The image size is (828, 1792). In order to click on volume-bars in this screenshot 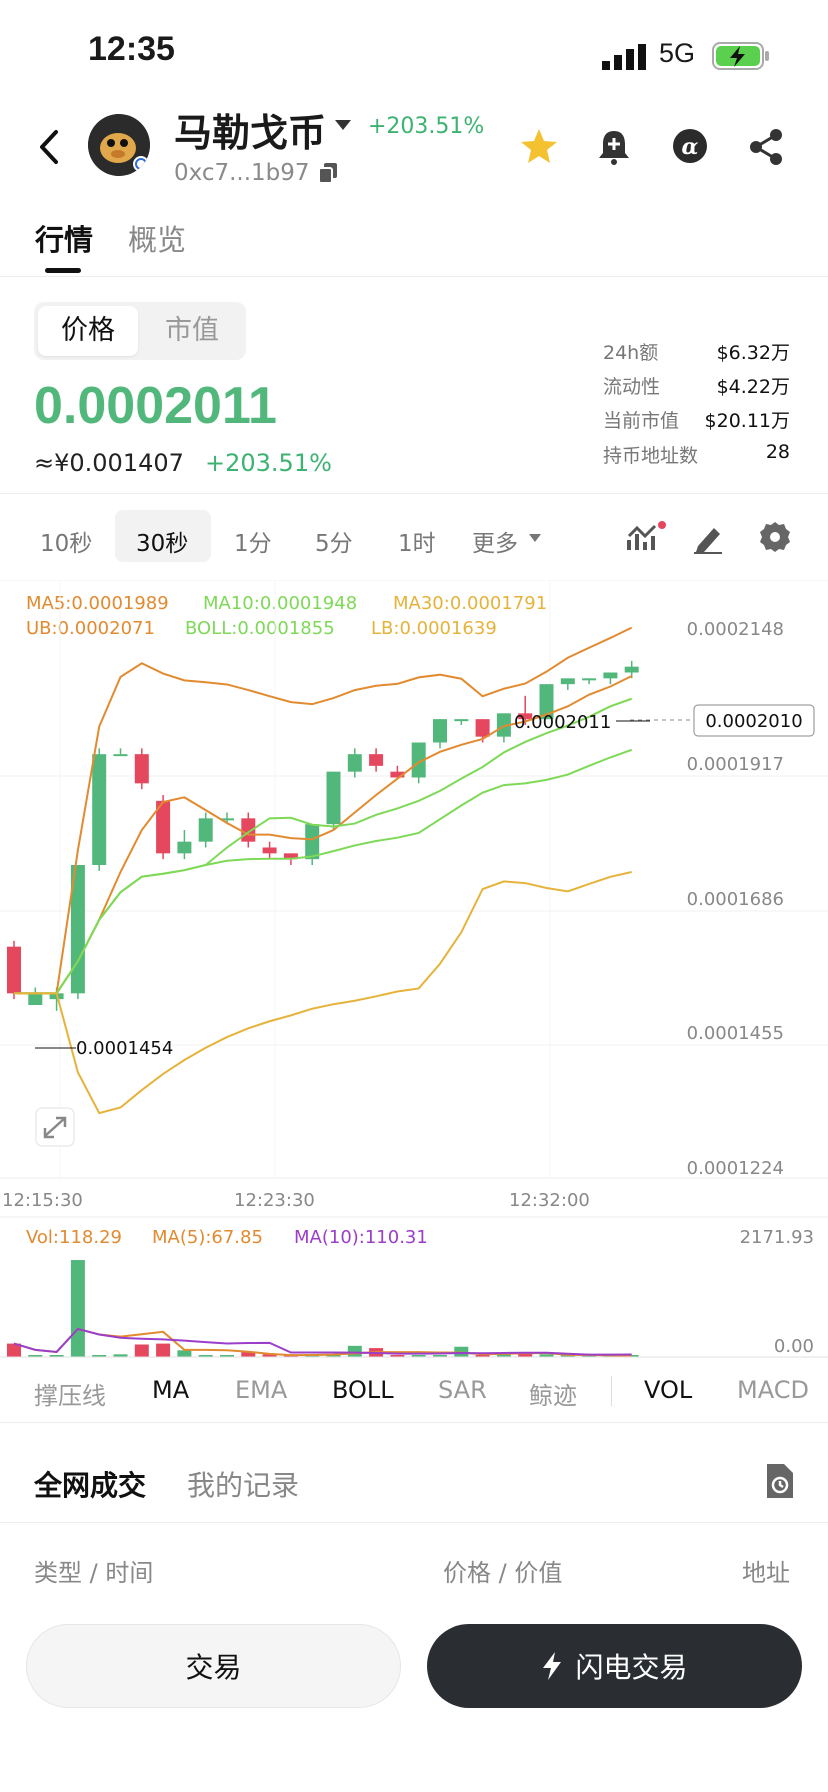, I will do `click(323, 1308)`.